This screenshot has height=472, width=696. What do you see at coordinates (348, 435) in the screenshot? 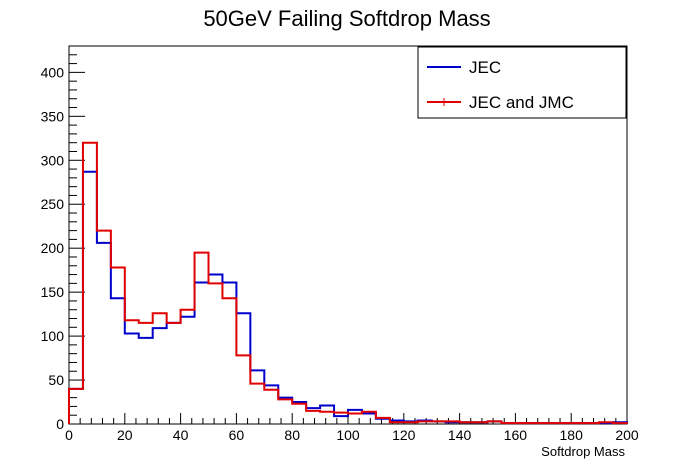
I see `x-tick-label: 100` at bounding box center [348, 435].